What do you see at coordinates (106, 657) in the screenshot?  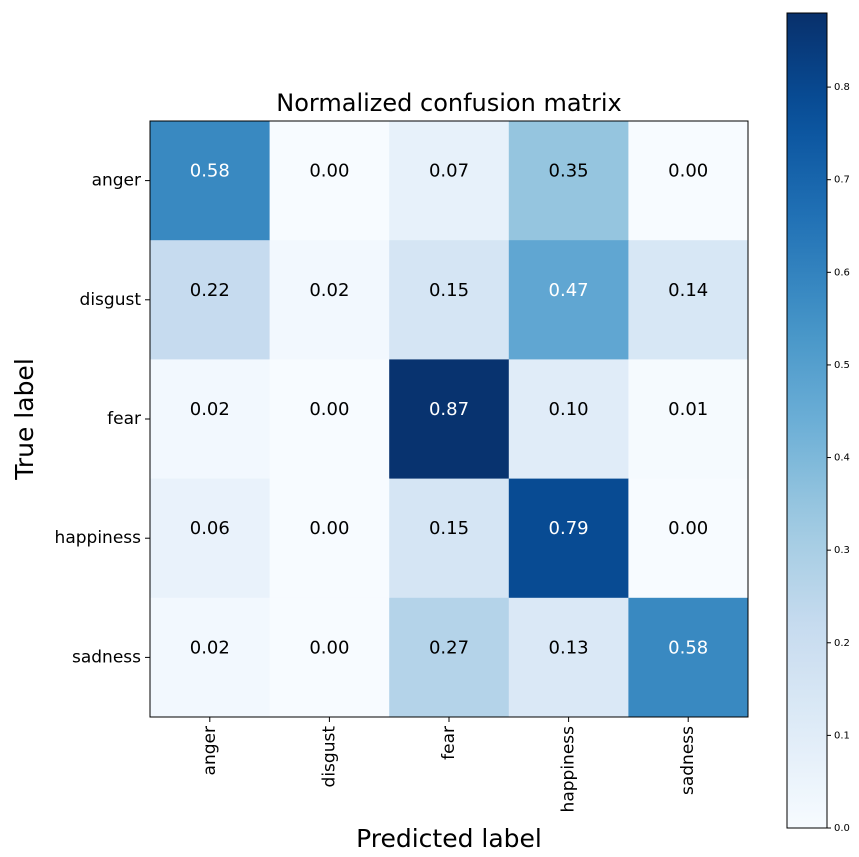 I see `y-tick-label: sadness` at bounding box center [106, 657].